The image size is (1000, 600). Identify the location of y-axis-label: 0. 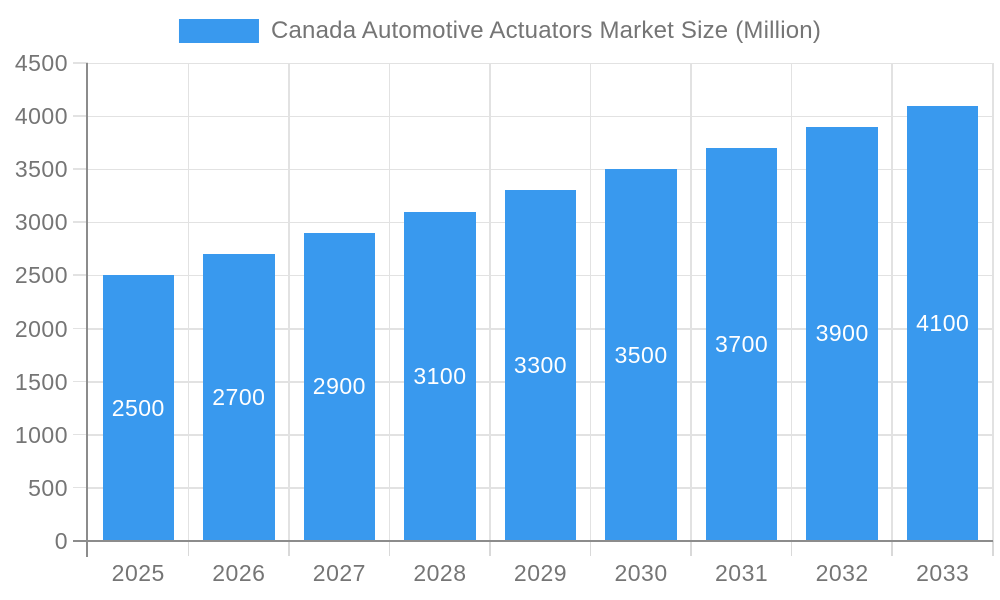
(61, 541).